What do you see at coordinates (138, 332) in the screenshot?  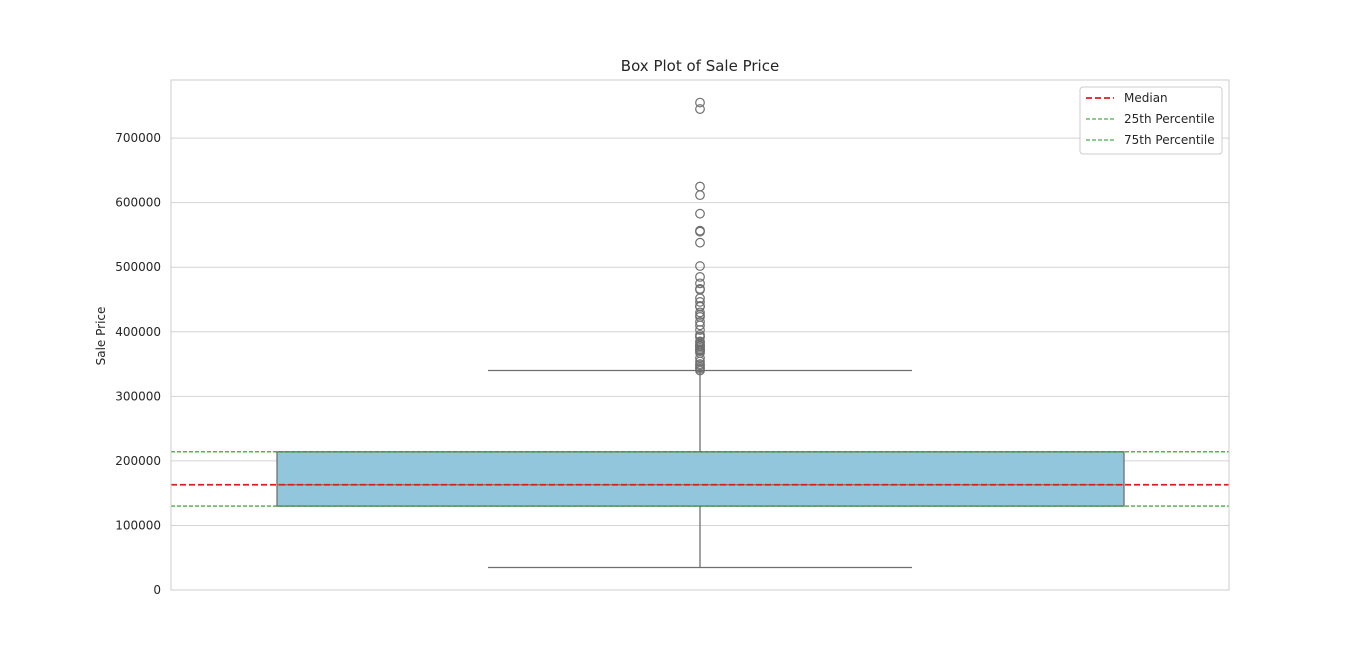 I see `y-tick-label: 400000` at bounding box center [138, 332].